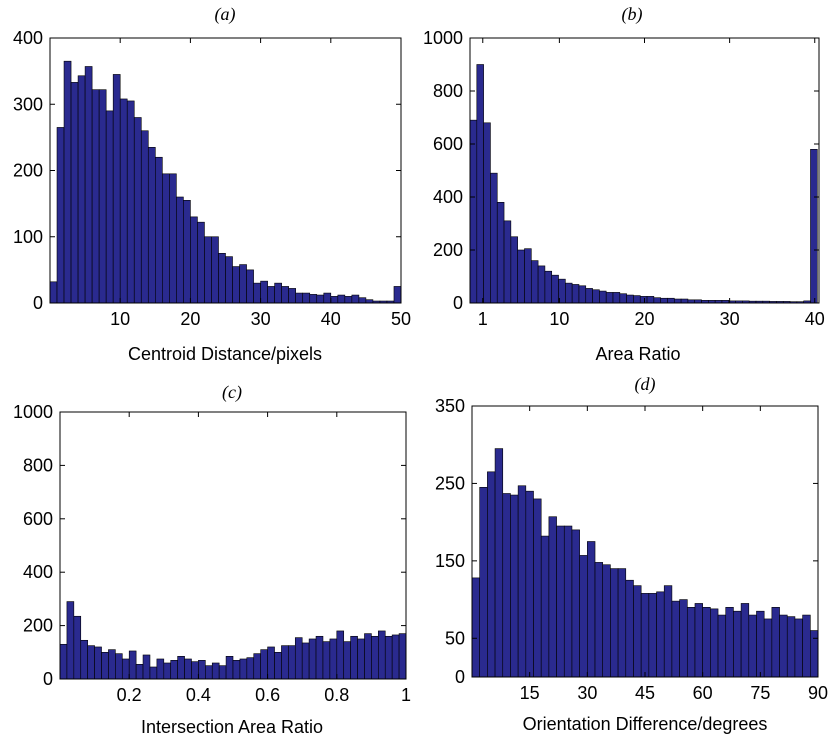 The width and height of the screenshot is (835, 738). I want to click on panel-d-ytick-label: 250, so click(450, 483).